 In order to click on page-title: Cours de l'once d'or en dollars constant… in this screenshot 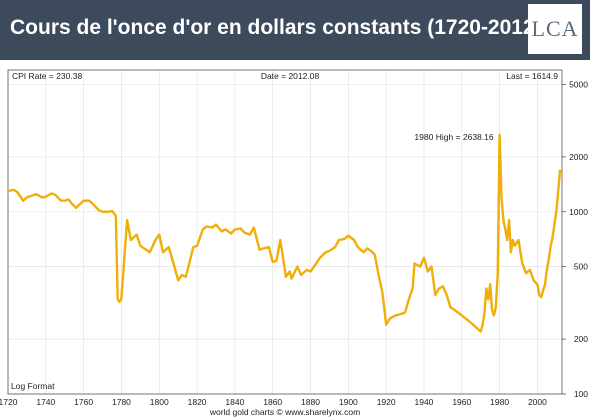, I will do `click(276, 27)`.